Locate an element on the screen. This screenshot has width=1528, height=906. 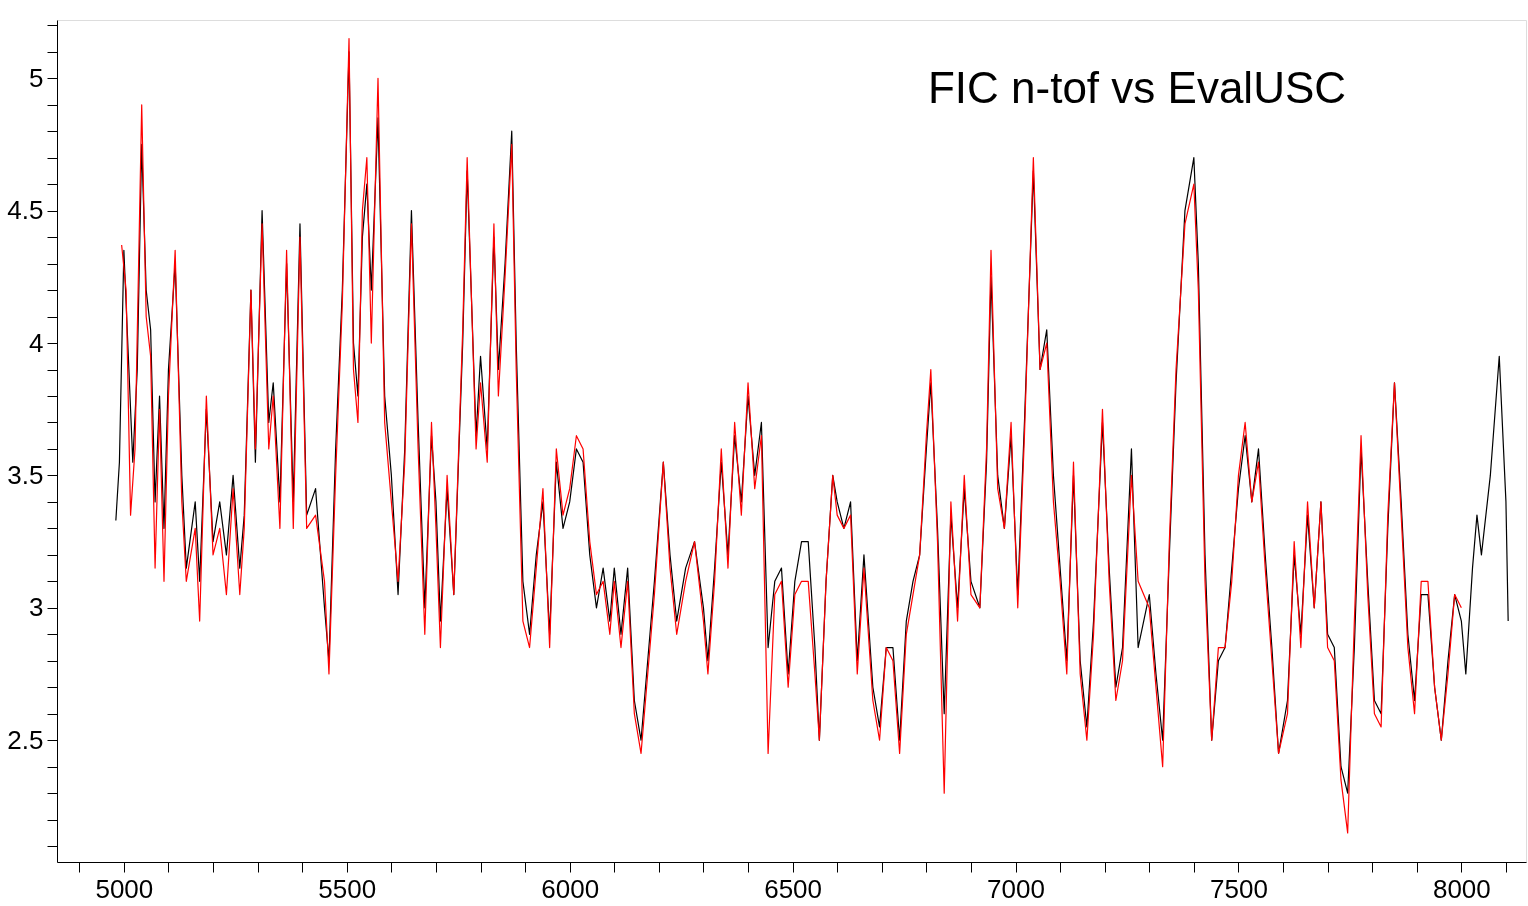
text: FIC n-tof vs EvalUSC is located at coordinates (1137, 87).